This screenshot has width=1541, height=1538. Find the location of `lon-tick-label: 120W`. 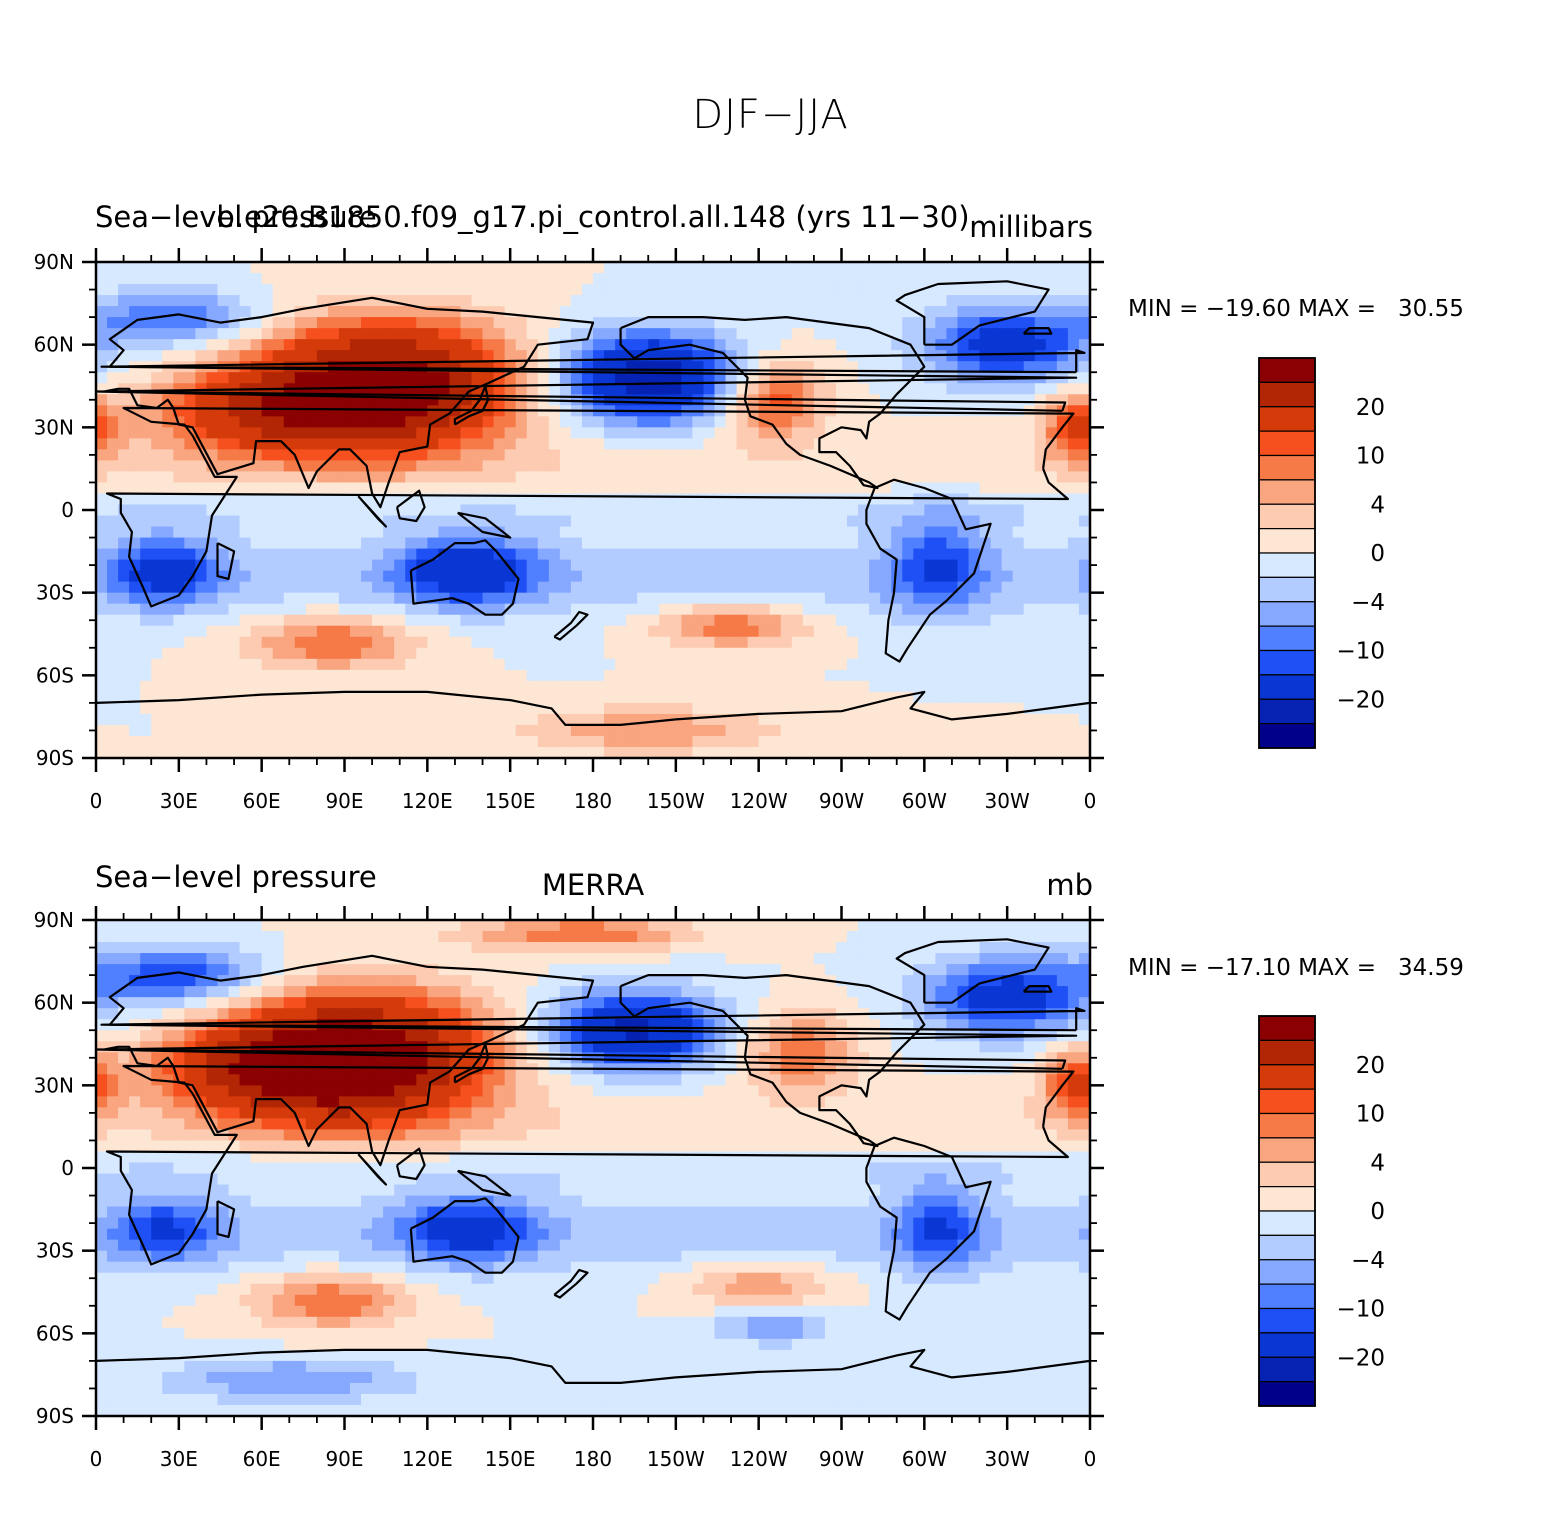

lon-tick-label: 120W is located at coordinates (759, 1459).